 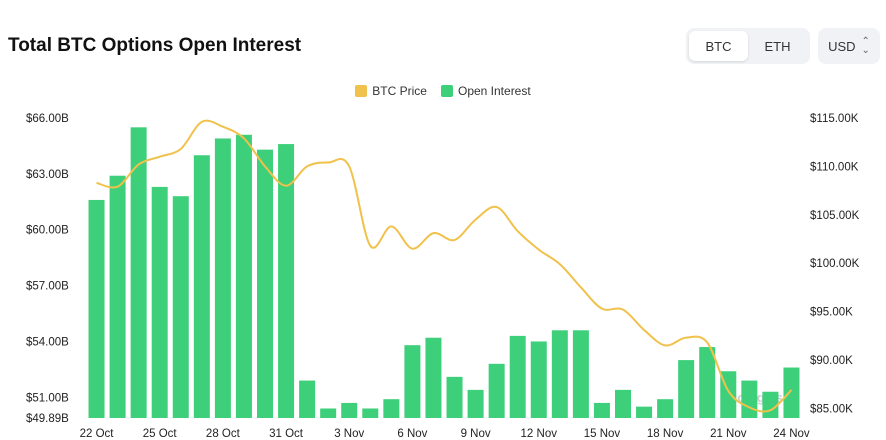 What do you see at coordinates (412, 434) in the screenshot?
I see `x-tick-label: 6 Nov` at bounding box center [412, 434].